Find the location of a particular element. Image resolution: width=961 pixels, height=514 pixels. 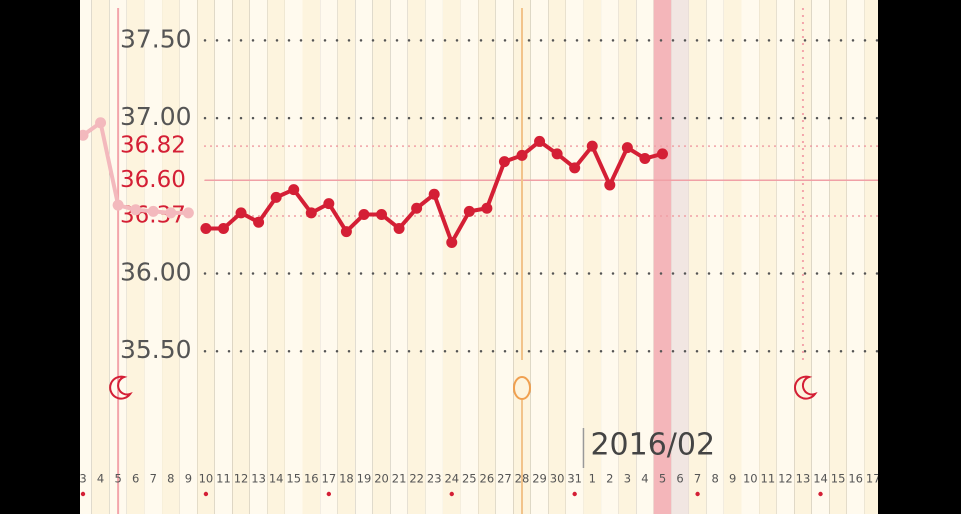

moon-icon is located at coordinates (121, 387).